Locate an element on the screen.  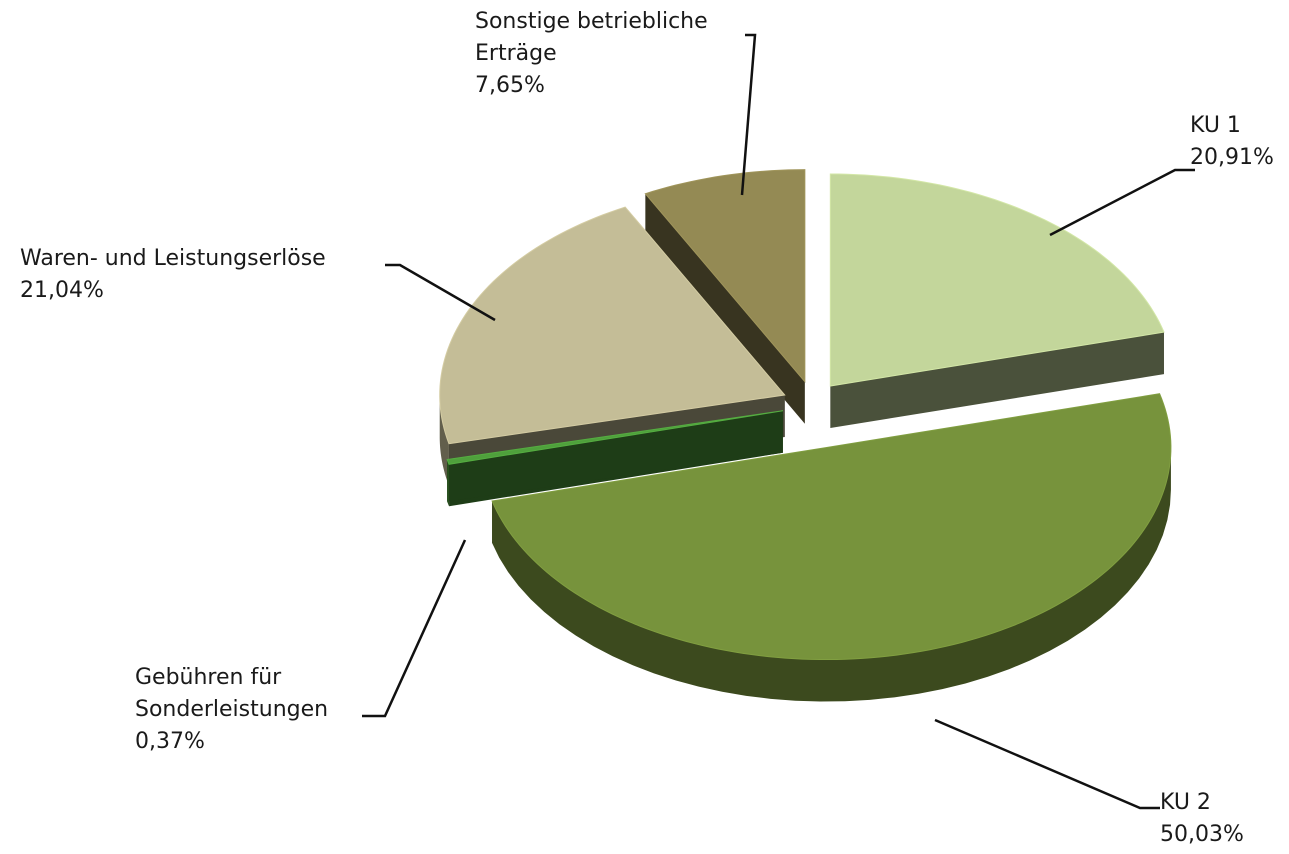
category-label: Gebühren für Sonderleistungen is located at coordinates (232, 693).